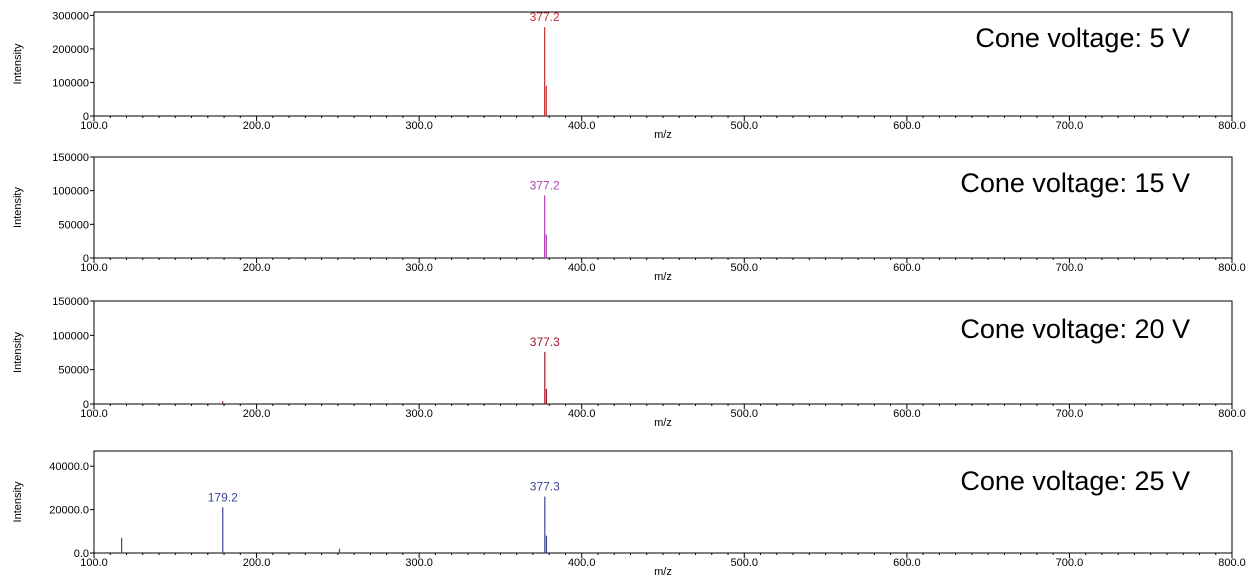 This screenshot has height=588, width=1249. I want to click on cone-voltage-annotation: Cone voltage: 20 V, so click(1075, 329).